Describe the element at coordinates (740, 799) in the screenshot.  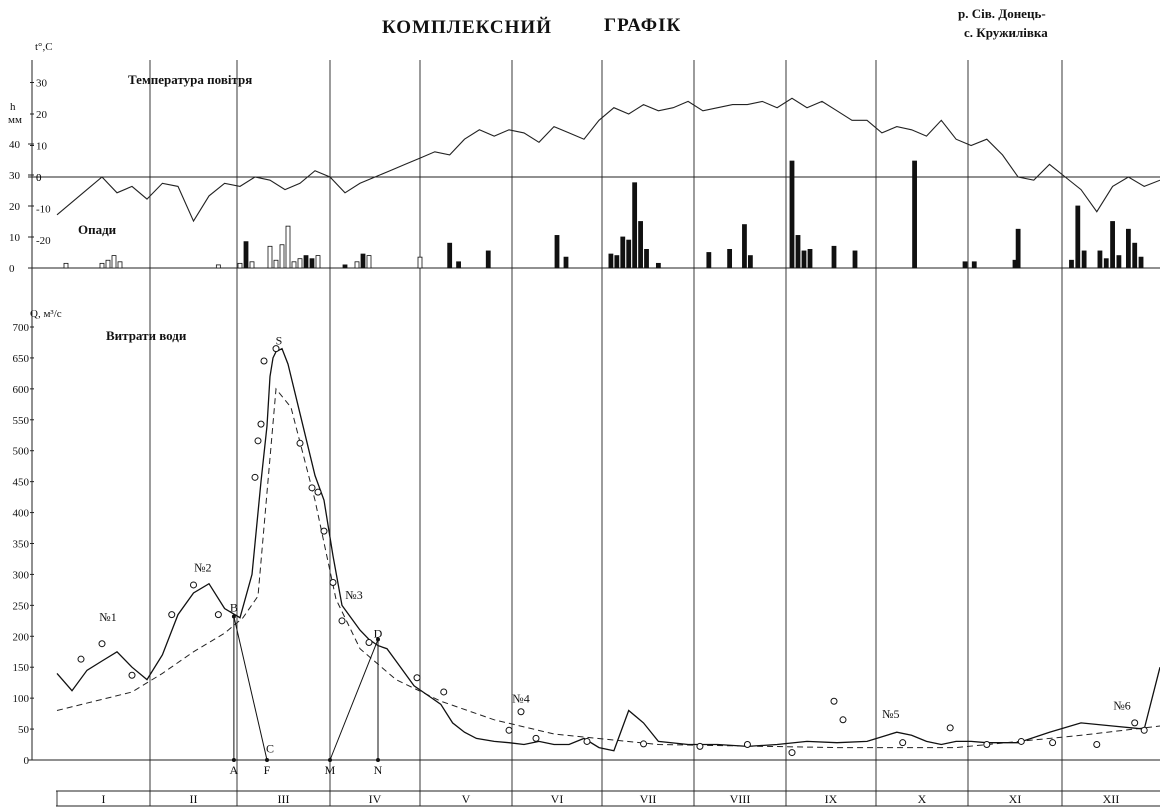
I see `month-label: VIII` at that location.